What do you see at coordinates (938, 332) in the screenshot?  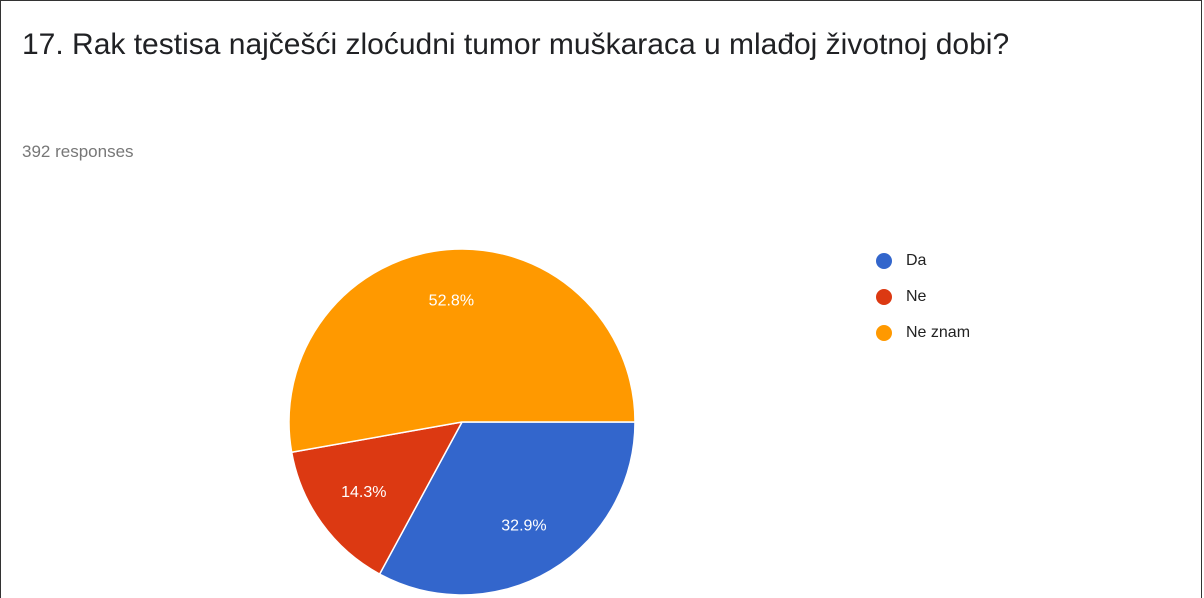 I see `legend-label: Ne znam` at bounding box center [938, 332].